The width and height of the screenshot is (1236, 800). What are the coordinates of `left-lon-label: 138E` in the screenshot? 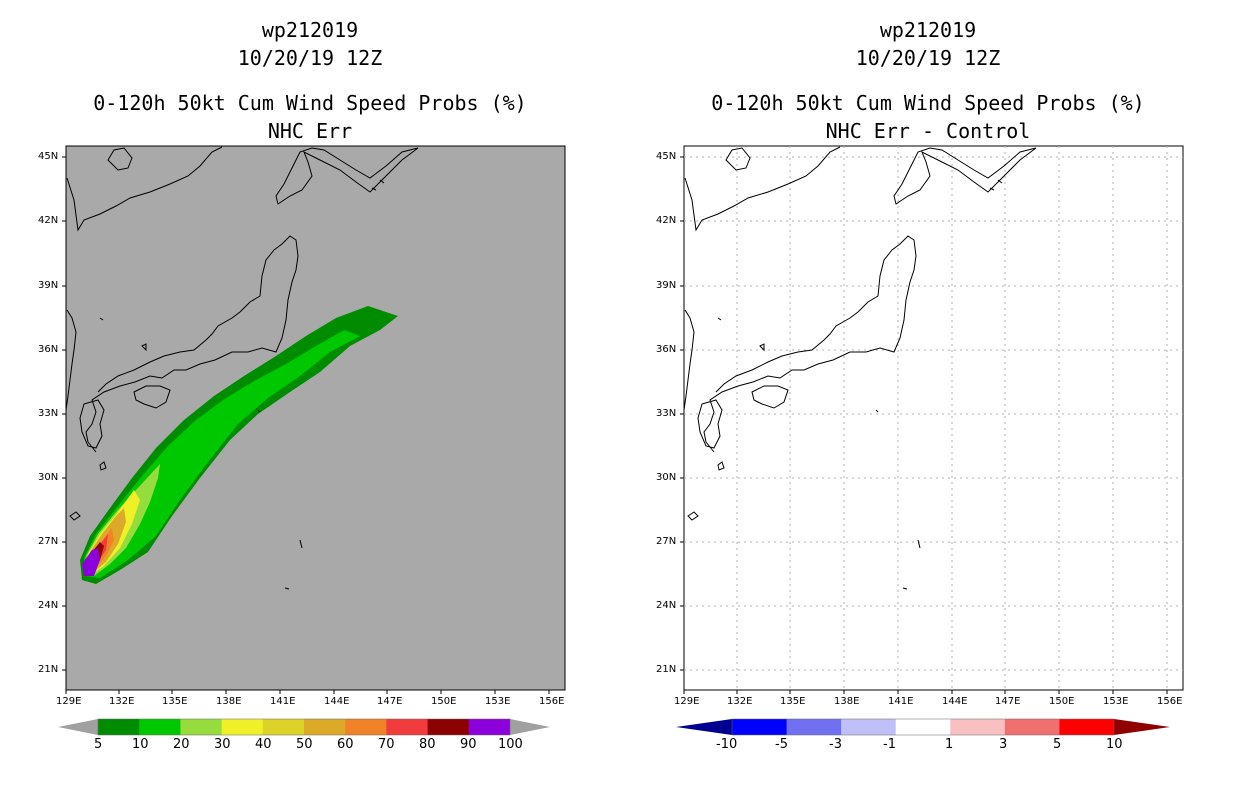 It's located at (229, 701).